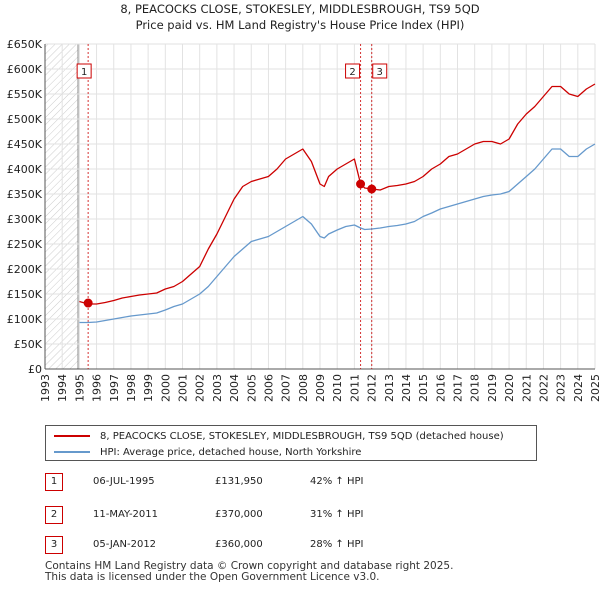  I want to click on sale-hpi-change: 31% ↑ HPI, so click(337, 514).